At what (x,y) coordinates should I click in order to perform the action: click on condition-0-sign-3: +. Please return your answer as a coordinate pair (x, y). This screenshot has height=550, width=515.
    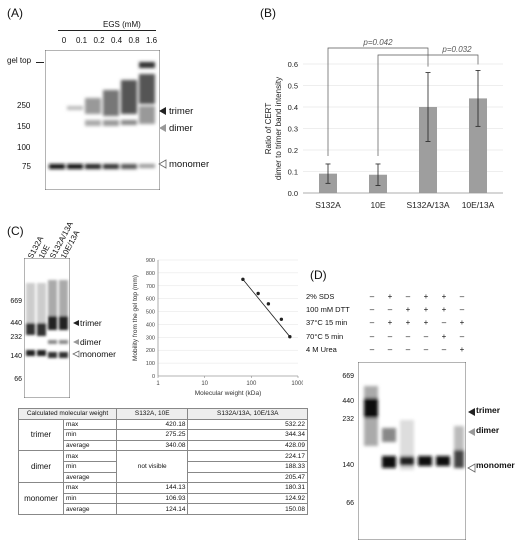
    Looking at the image, I should click on (426, 296).